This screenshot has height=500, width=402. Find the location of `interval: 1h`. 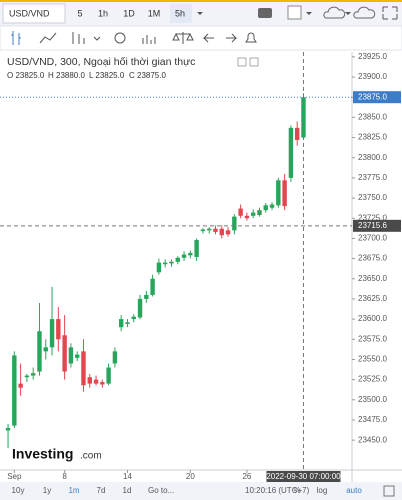

interval: 1h is located at coordinates (103, 13).